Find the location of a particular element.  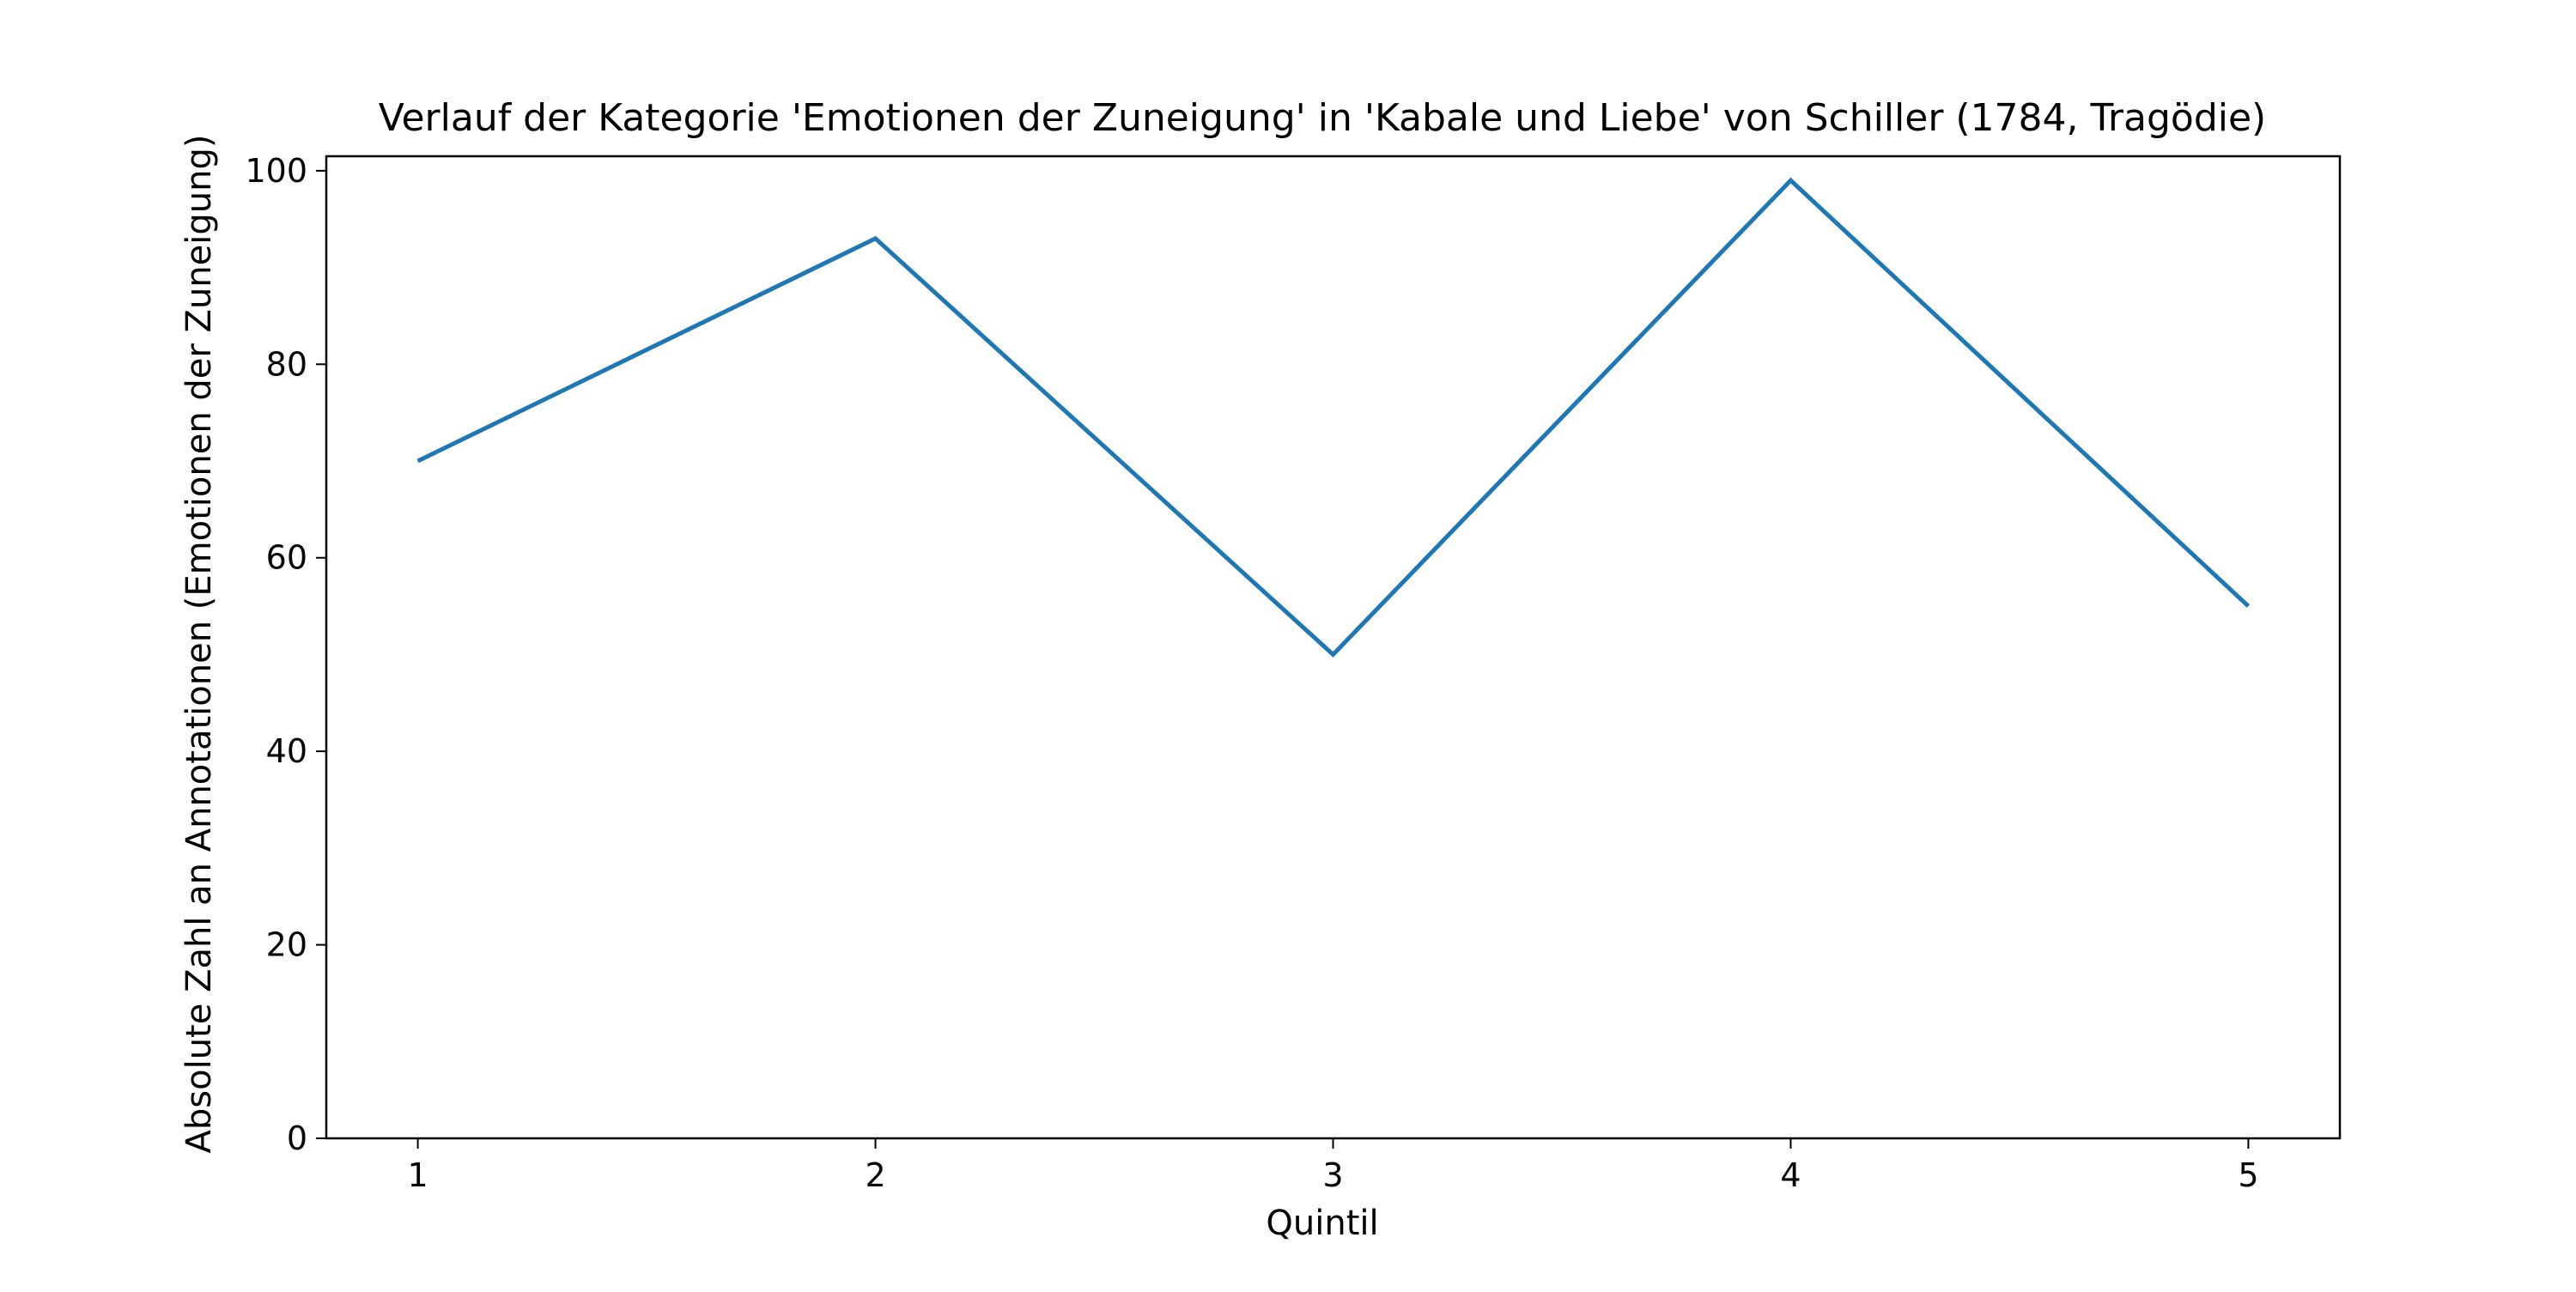

y-tick-label: 40 is located at coordinates (286, 751).